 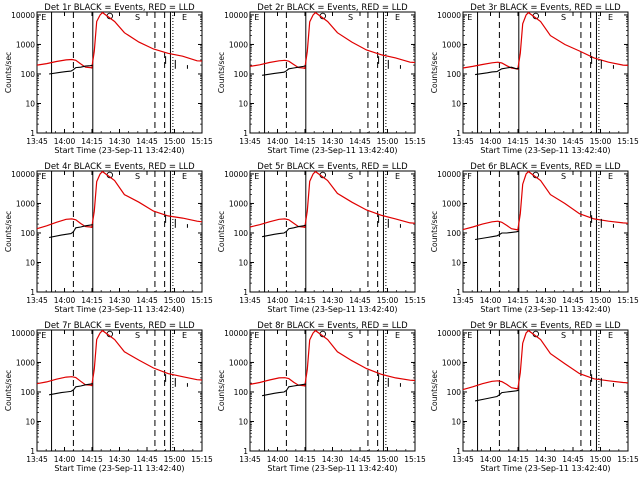 What do you see at coordinates (119, 326) in the screenshot?
I see `panel-title: Det 7r BLACK = Events, RED = LLD` at bounding box center [119, 326].